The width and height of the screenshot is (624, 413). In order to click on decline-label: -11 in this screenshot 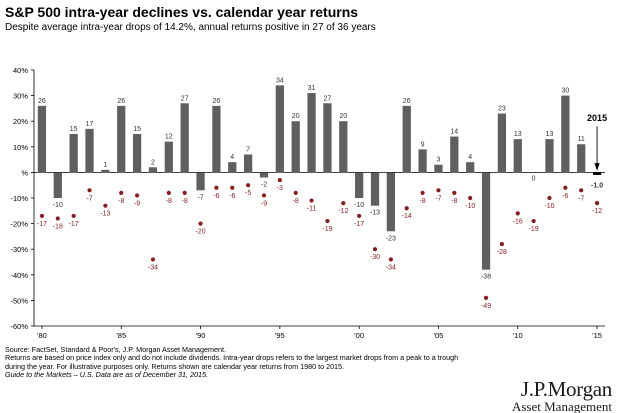, I will do `click(312, 209)`.